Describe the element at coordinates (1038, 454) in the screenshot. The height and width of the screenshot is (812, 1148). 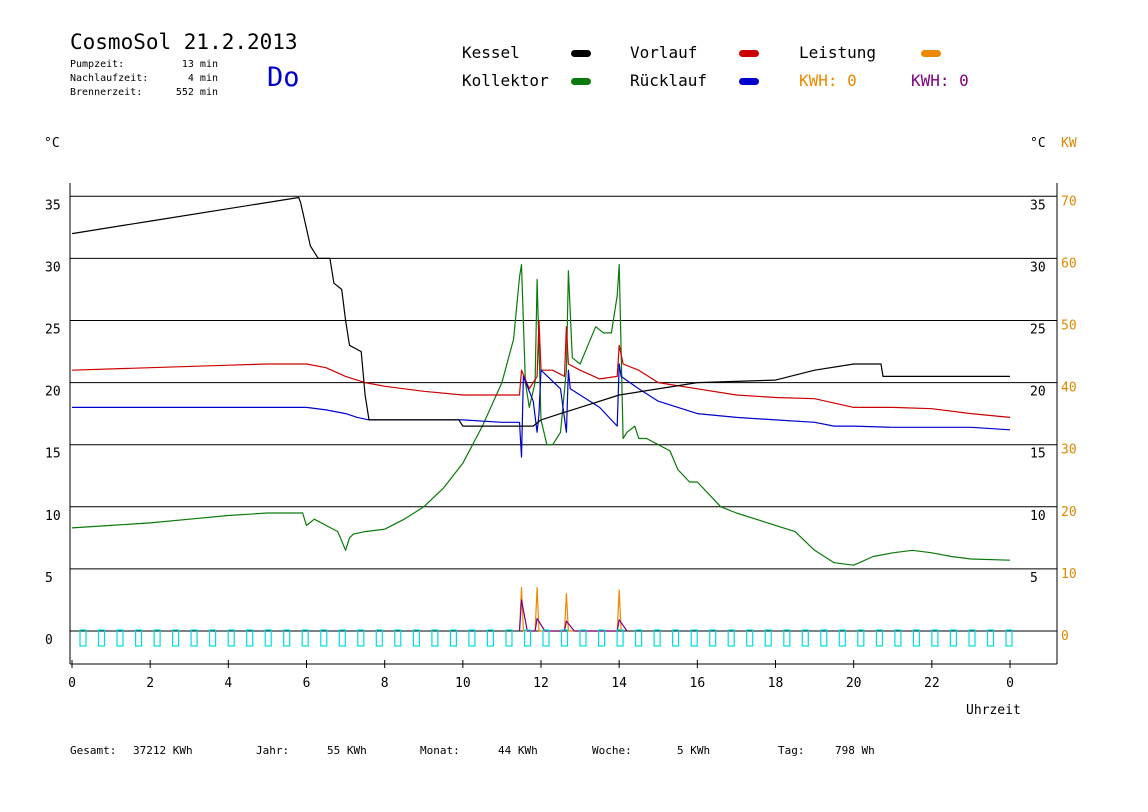
I see `y-tick-right: 15` at that location.